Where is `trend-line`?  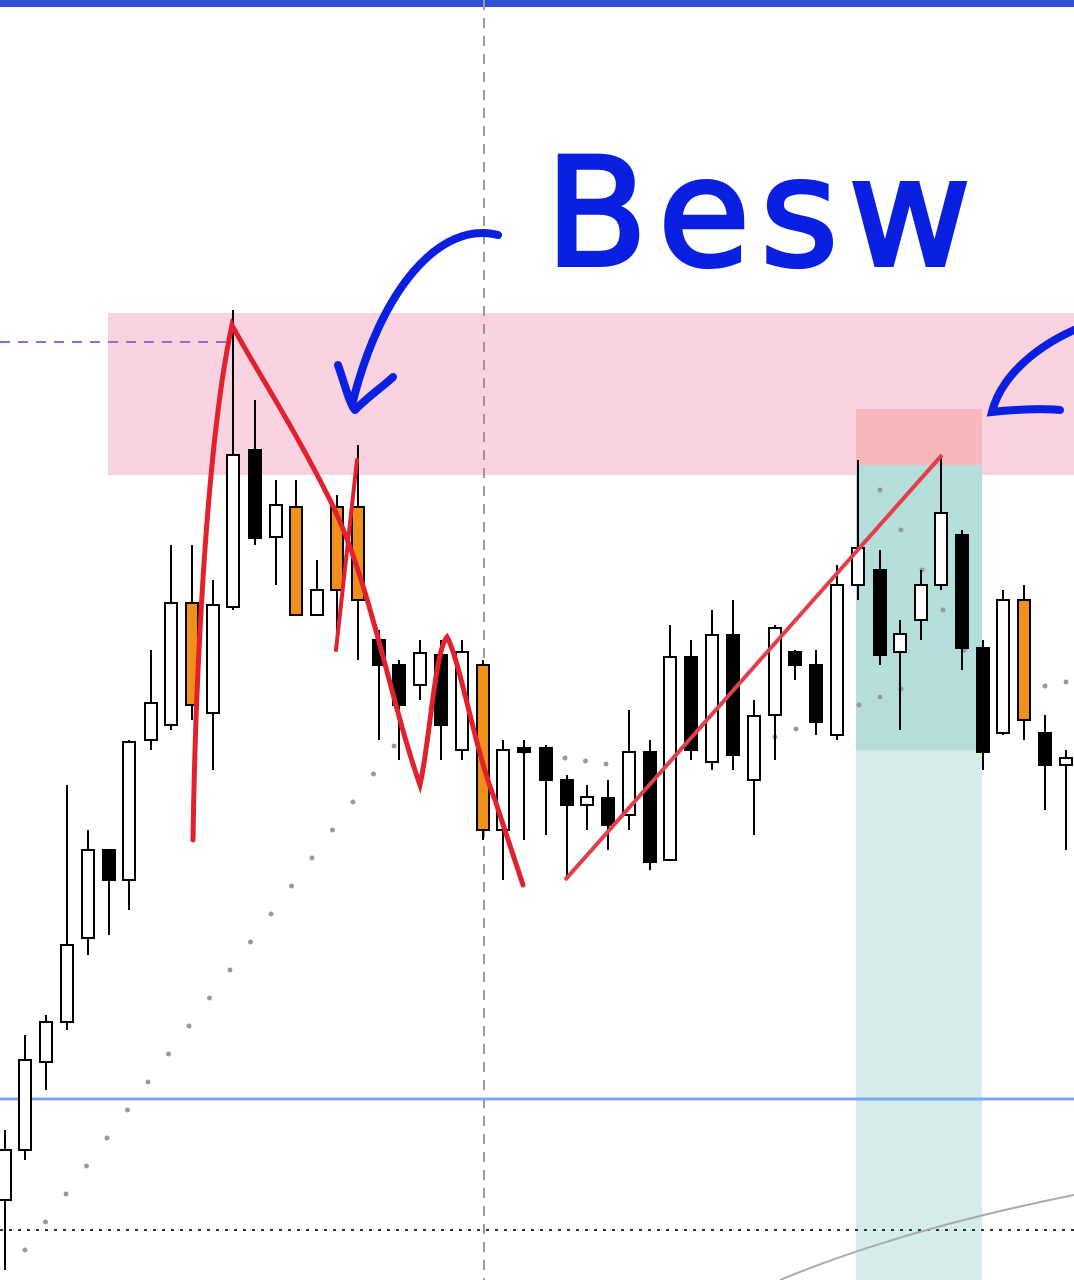 trend-line is located at coordinates (753, 667).